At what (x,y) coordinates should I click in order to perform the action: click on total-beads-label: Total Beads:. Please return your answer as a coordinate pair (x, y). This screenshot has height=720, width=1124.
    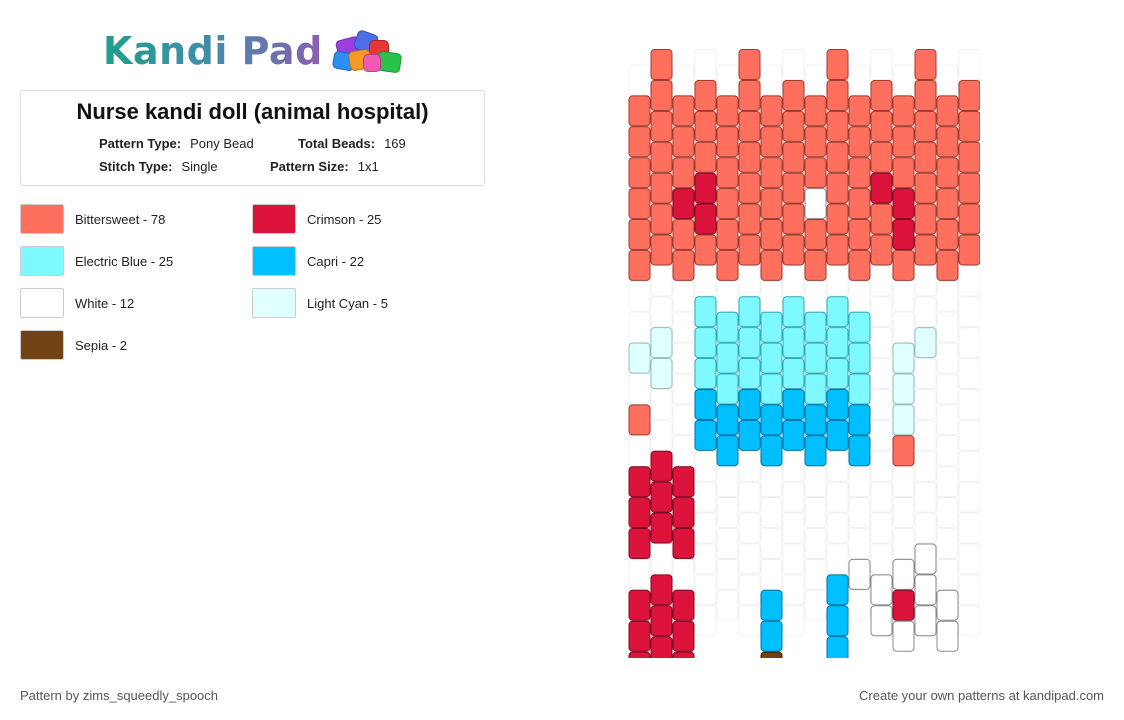
    Looking at the image, I should click on (337, 143).